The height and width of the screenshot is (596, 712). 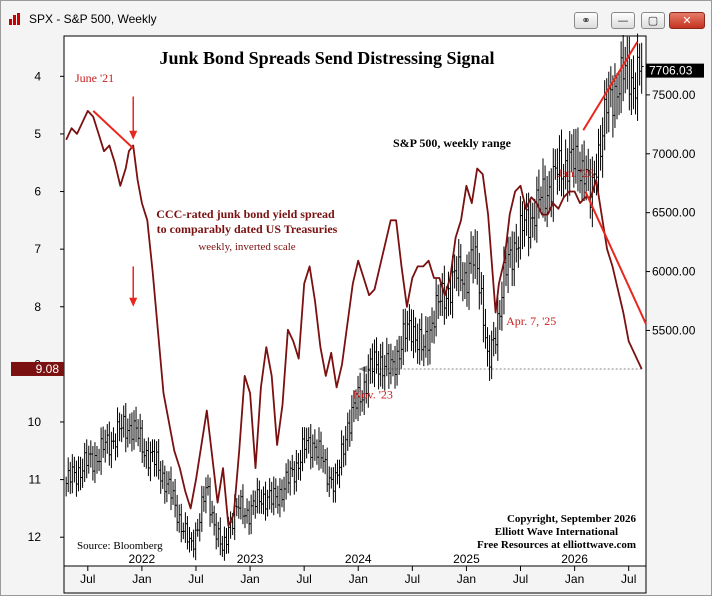 What do you see at coordinates (356, 18) in the screenshot?
I see `title-bar: SPX - S&P 500, Weekly ⚭ — ▢ ✕` at bounding box center [356, 18].